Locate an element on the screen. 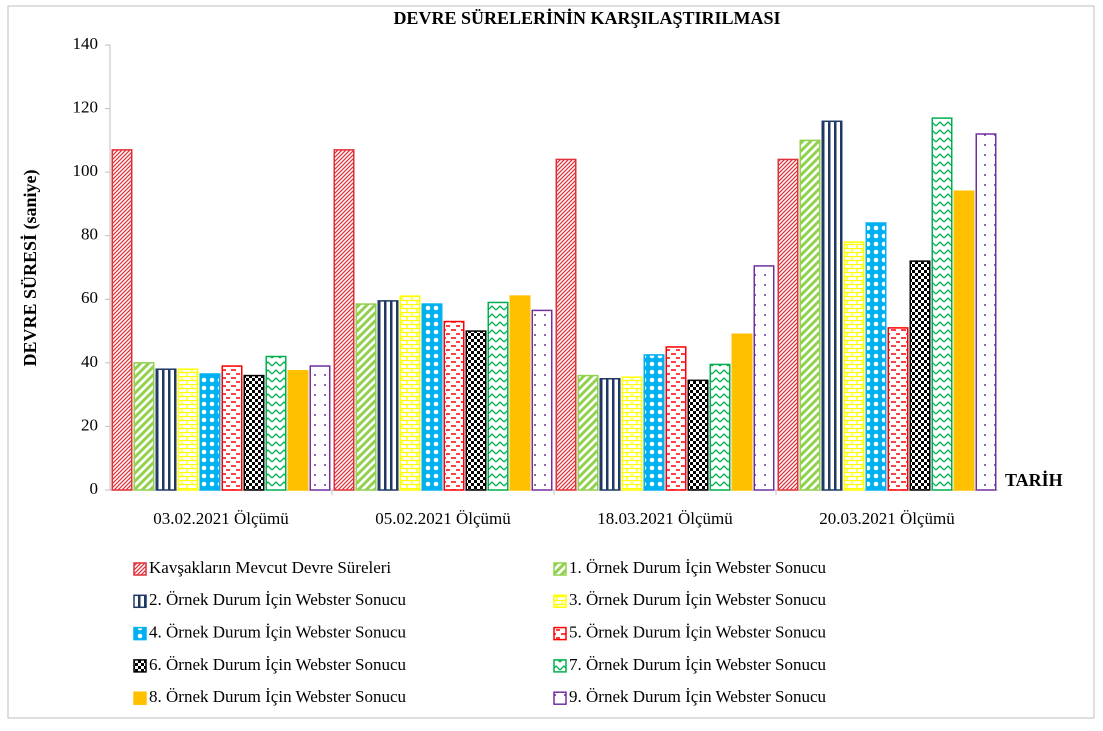  x-tick-label: 03.02.2021 Ölçümü is located at coordinates (221, 518).